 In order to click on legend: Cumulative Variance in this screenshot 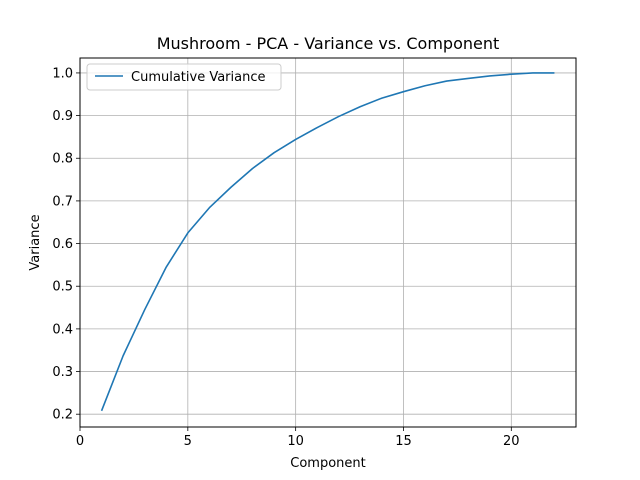, I will do `click(184, 77)`.